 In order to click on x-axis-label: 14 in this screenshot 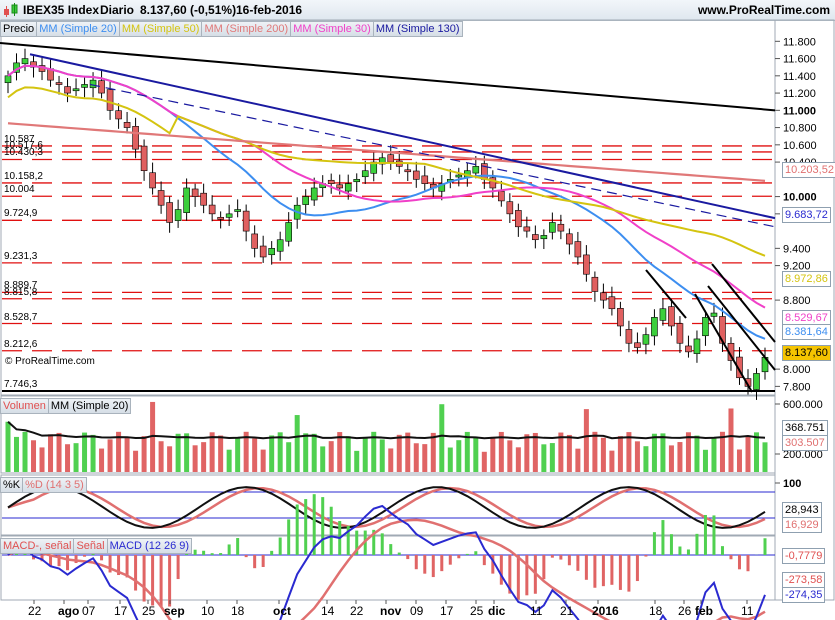, I will do `click(328, 611)`.